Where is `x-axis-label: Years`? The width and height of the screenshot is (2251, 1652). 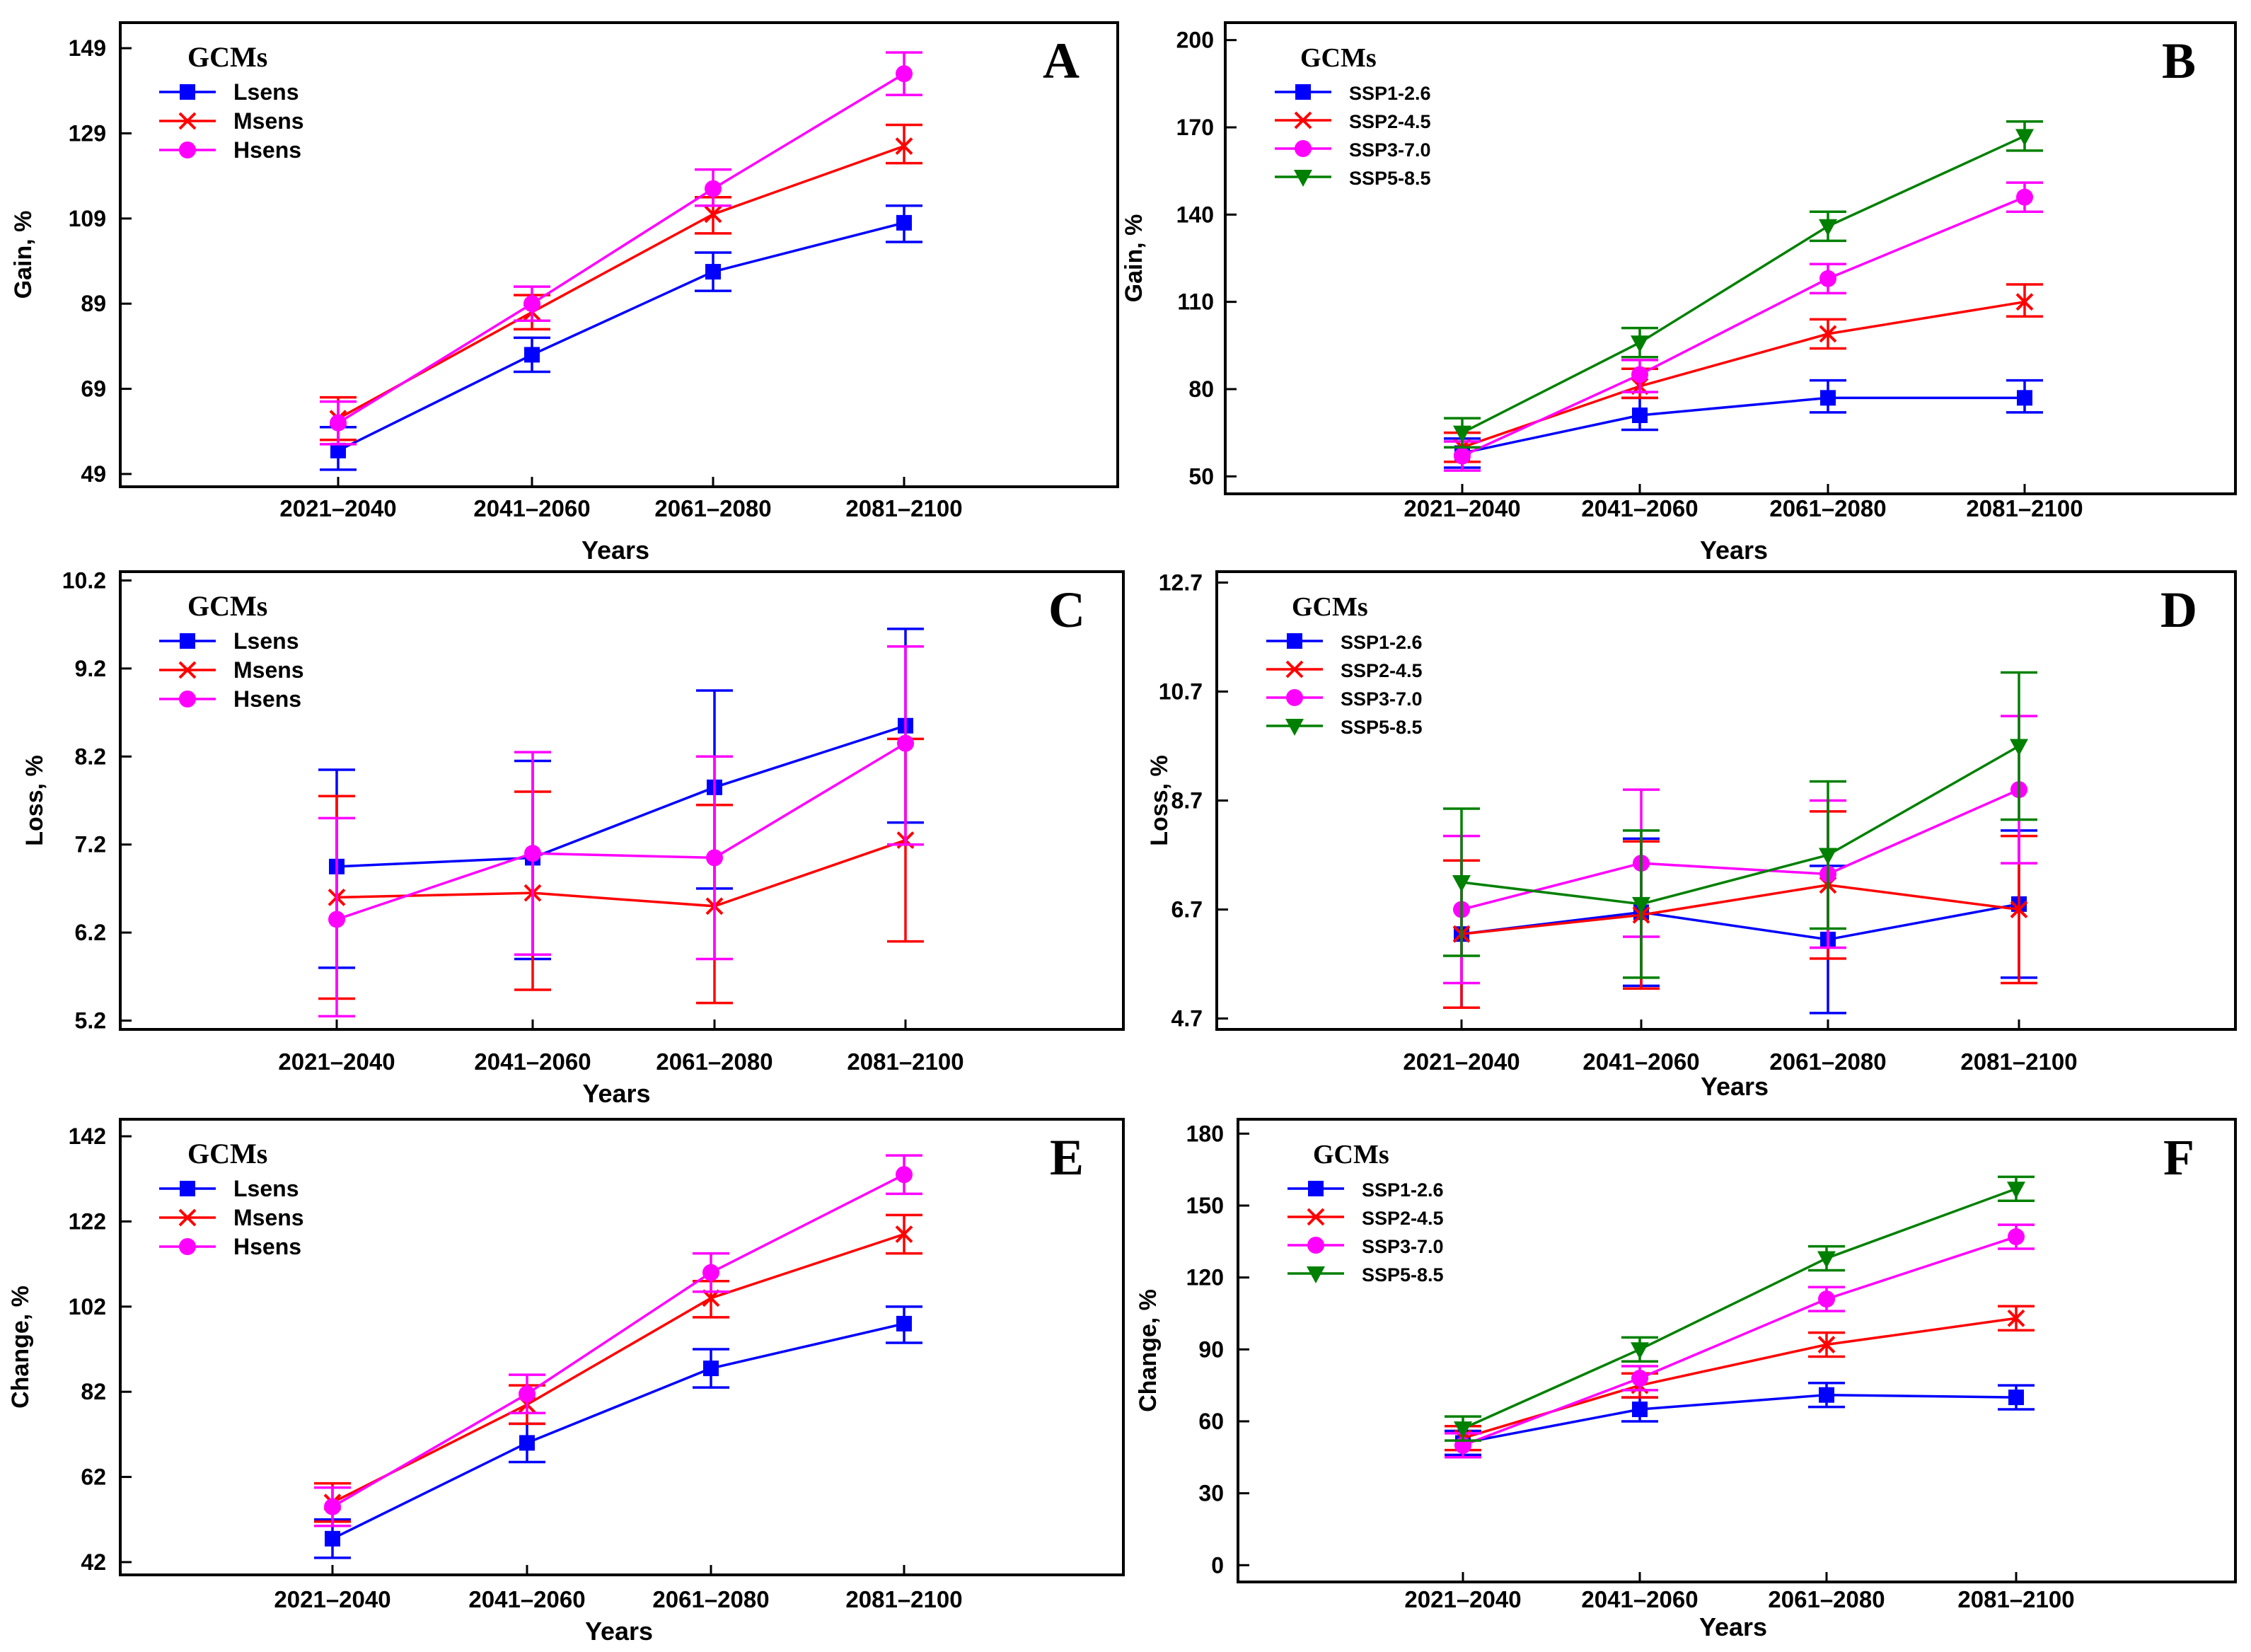 x-axis-label: Years is located at coordinates (615, 550).